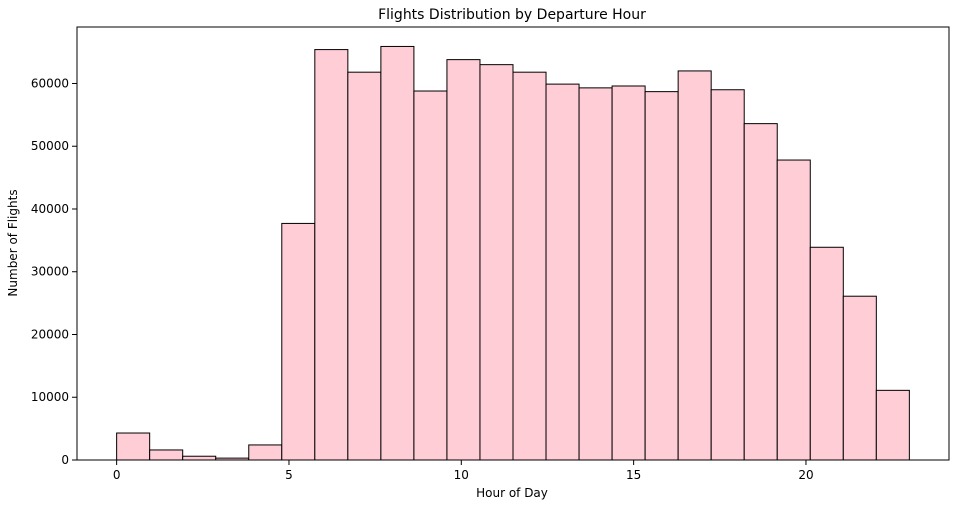  Describe the element at coordinates (289, 475) in the screenshot. I see `x-tick-label: 5` at that location.